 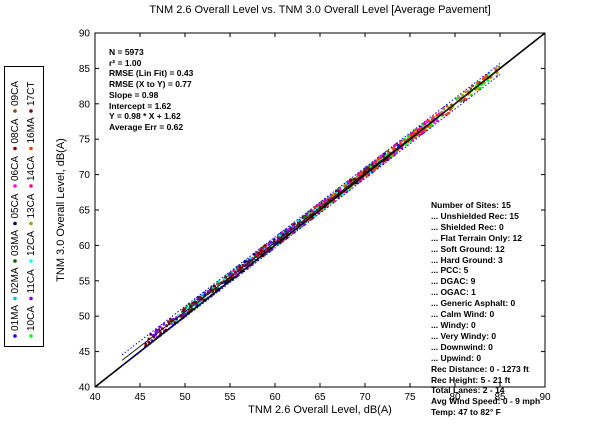 What do you see at coordinates (468, 390) in the screenshot?
I see `site-note-line: Total Lanes: 2 - 14` at bounding box center [468, 390].